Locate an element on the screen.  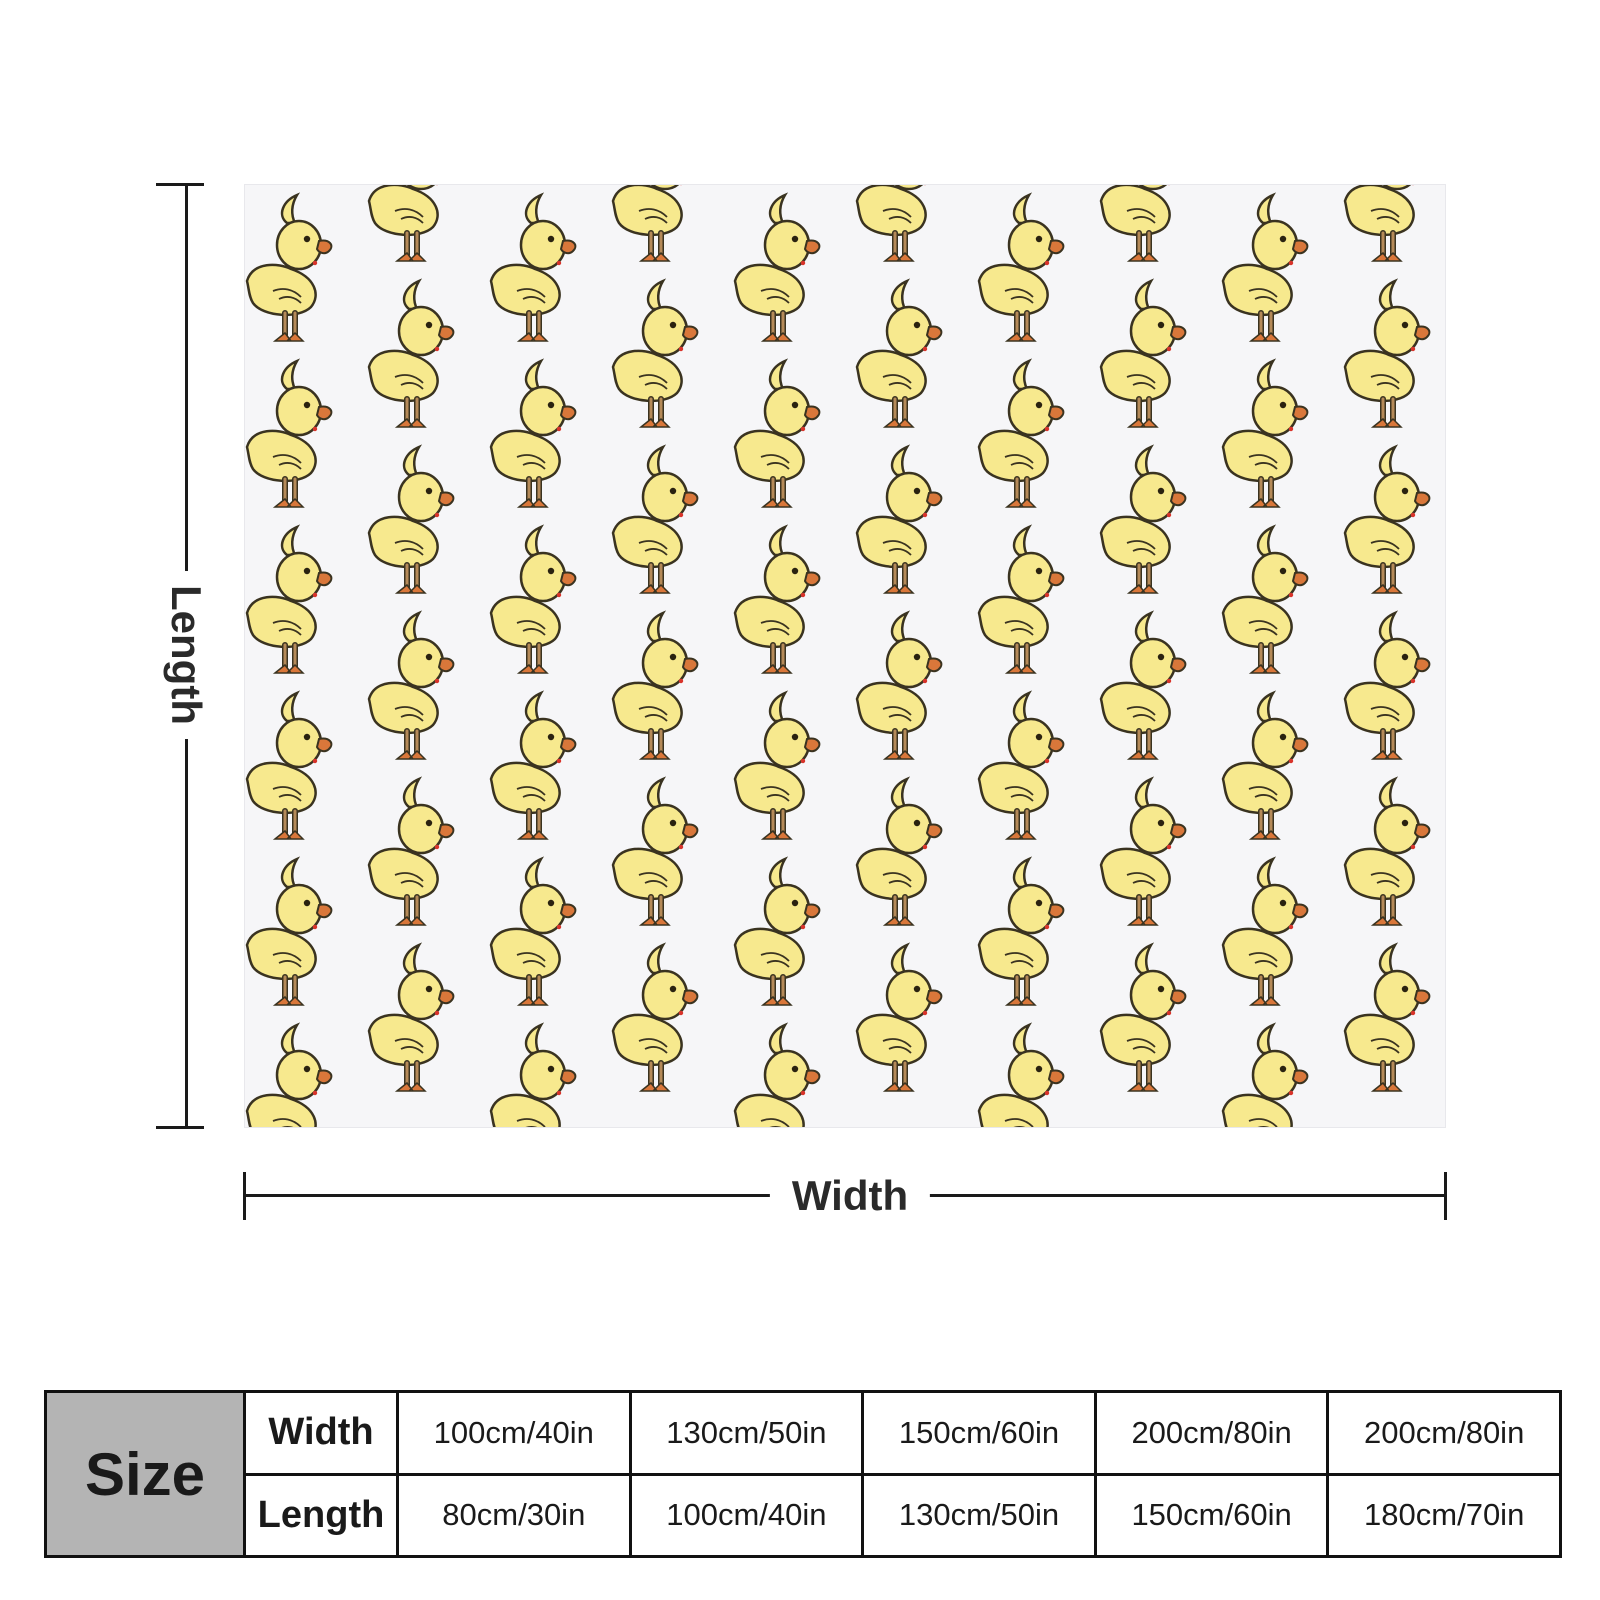
length-row-label: Length is located at coordinates (321, 1515).